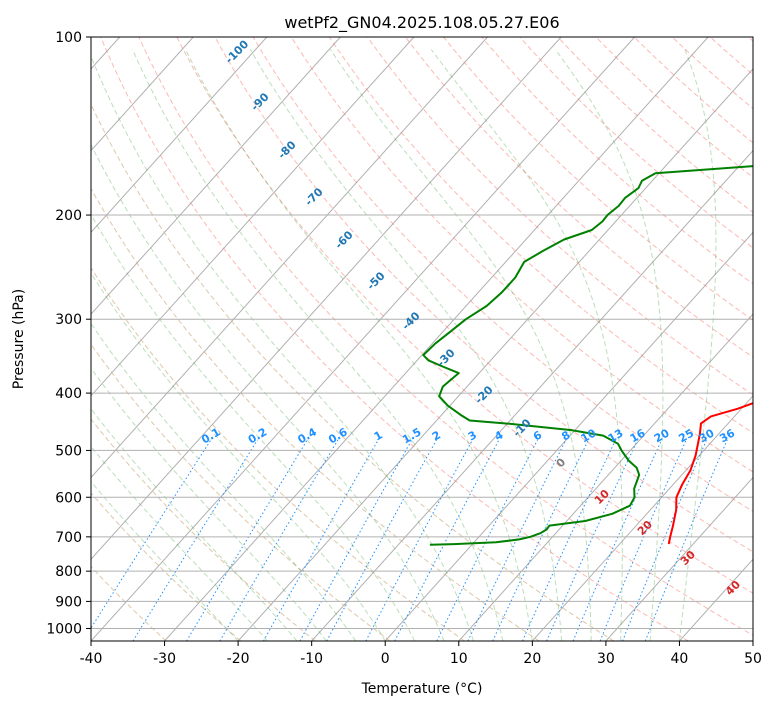 This screenshot has height=708, width=775. I want to click on y-axis-ticks: 100 200 300 400 500 600 700 800 900 1000, so click(68, 333).